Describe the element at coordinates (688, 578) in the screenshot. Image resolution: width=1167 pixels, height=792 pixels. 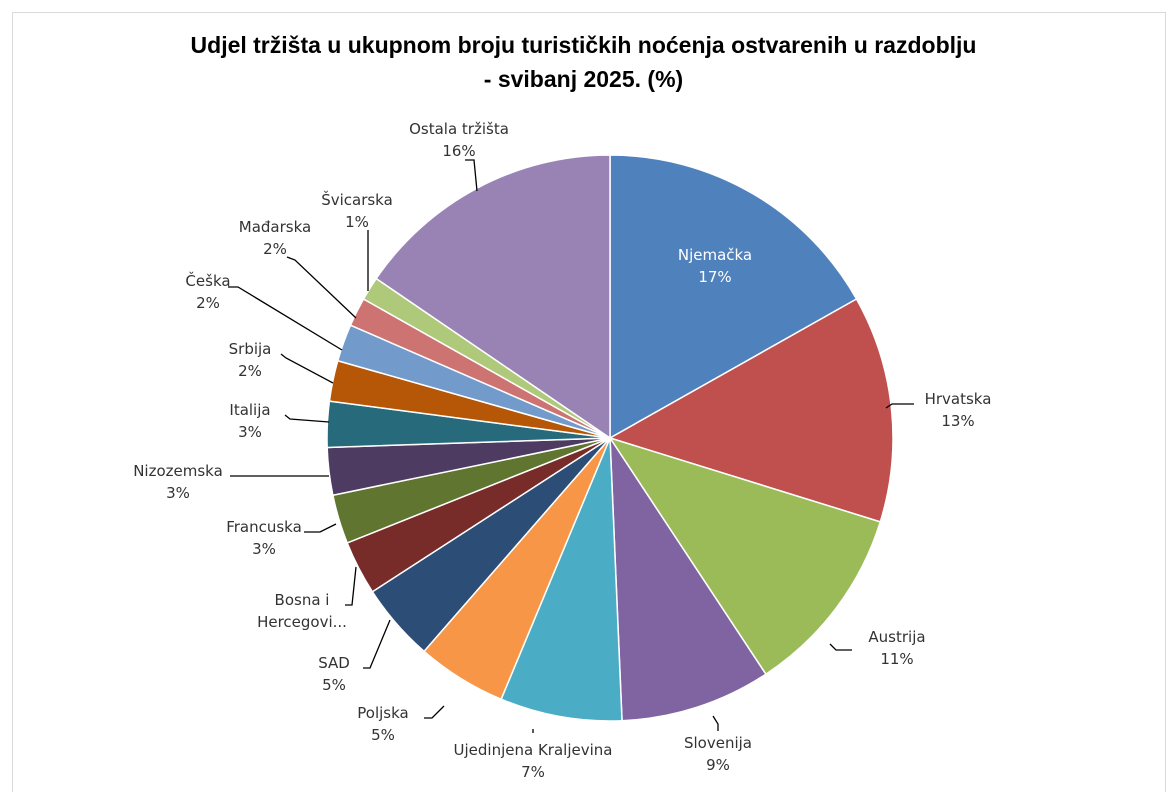
I see `pie-slice-slovenija` at that location.